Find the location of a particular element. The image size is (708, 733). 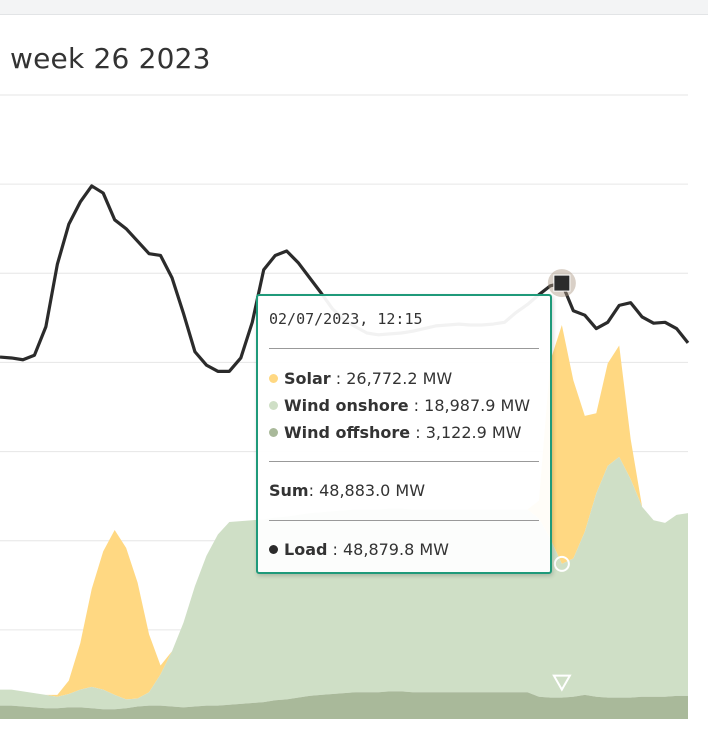

load-hover-marker is located at coordinates (562, 283).